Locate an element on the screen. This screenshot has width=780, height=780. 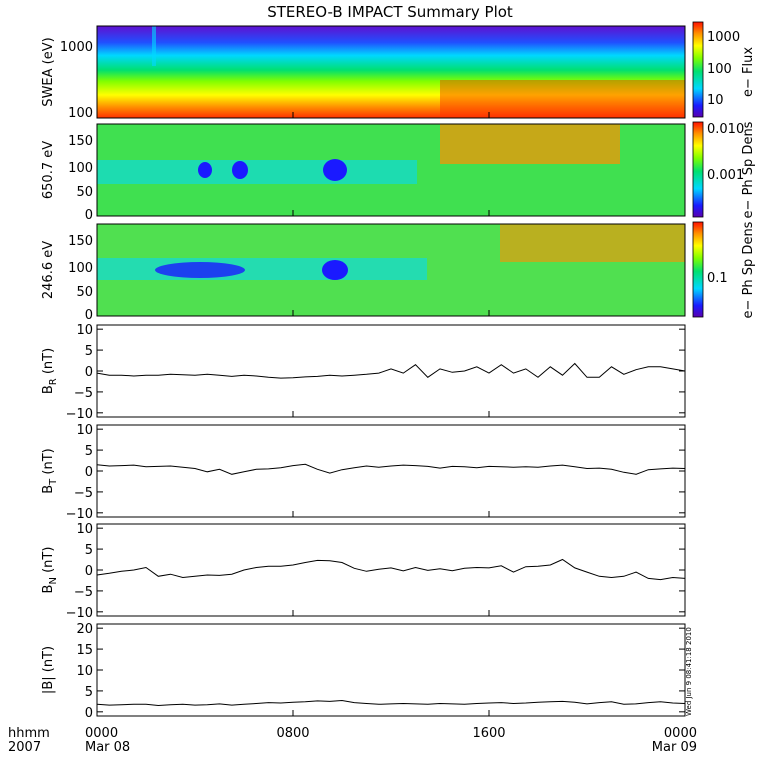
pad650-ytick-150: 150 is located at coordinates (80, 141).